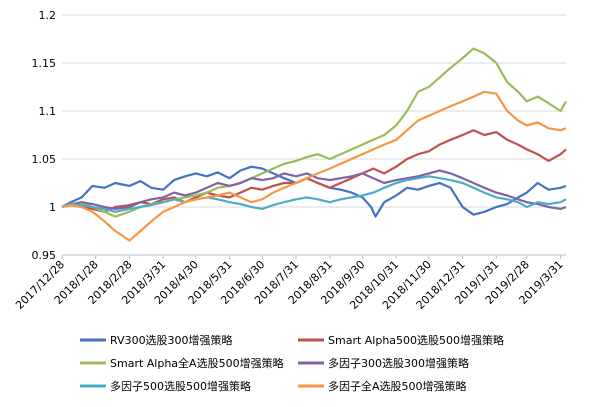 This screenshot has height=407, width=591. Describe the element at coordinates (44, 159) in the screenshot. I see `y-tick-label: 1.05` at that location.